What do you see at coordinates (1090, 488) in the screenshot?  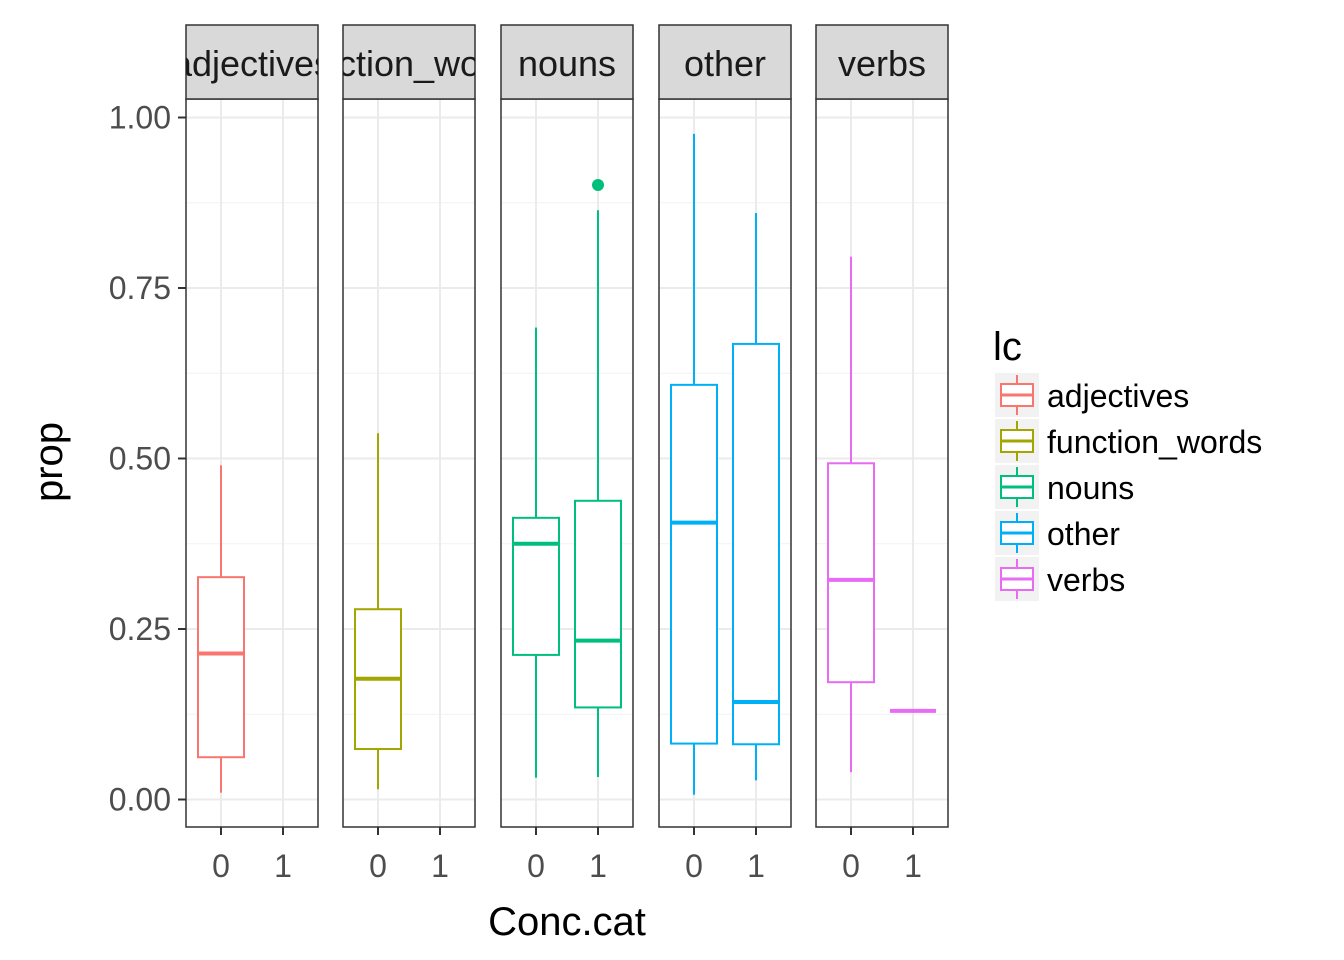 I see `legend-label: nouns` at bounding box center [1090, 488].